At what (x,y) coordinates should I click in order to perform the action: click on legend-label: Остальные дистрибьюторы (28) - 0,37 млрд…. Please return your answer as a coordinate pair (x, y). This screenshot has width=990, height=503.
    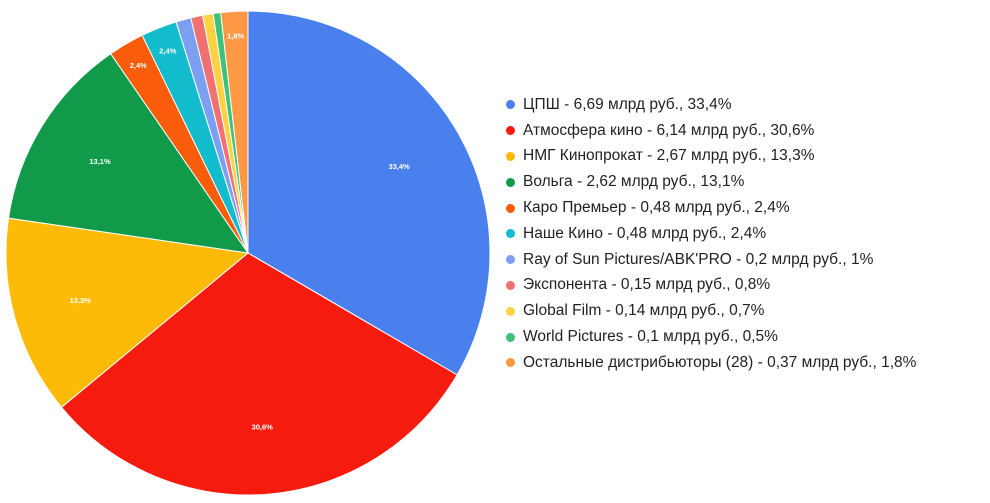
    Looking at the image, I should click on (720, 362).